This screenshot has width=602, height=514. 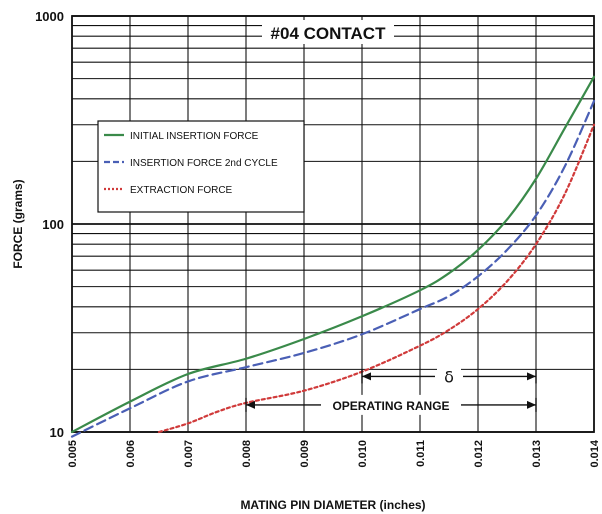 What do you see at coordinates (479, 454) in the screenshot?
I see `x-tick-label: 0.012` at bounding box center [479, 454].